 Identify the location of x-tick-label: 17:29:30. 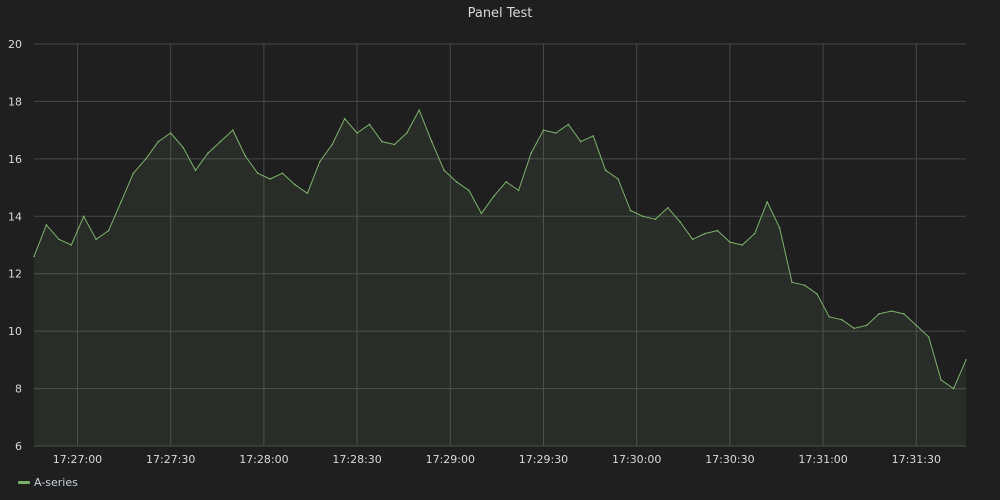
(543, 459).